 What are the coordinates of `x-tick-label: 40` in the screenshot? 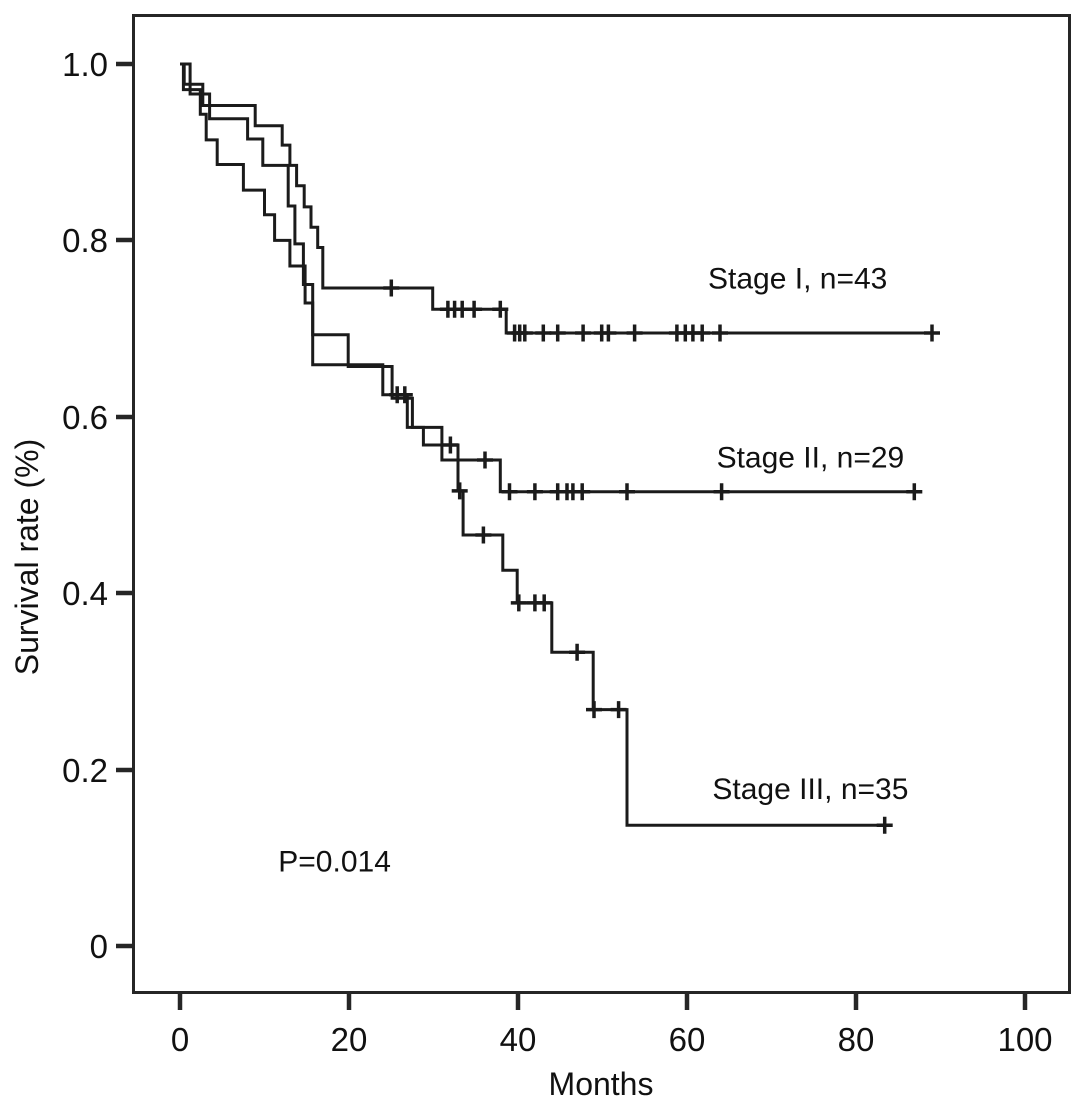 It's located at (518, 1039).